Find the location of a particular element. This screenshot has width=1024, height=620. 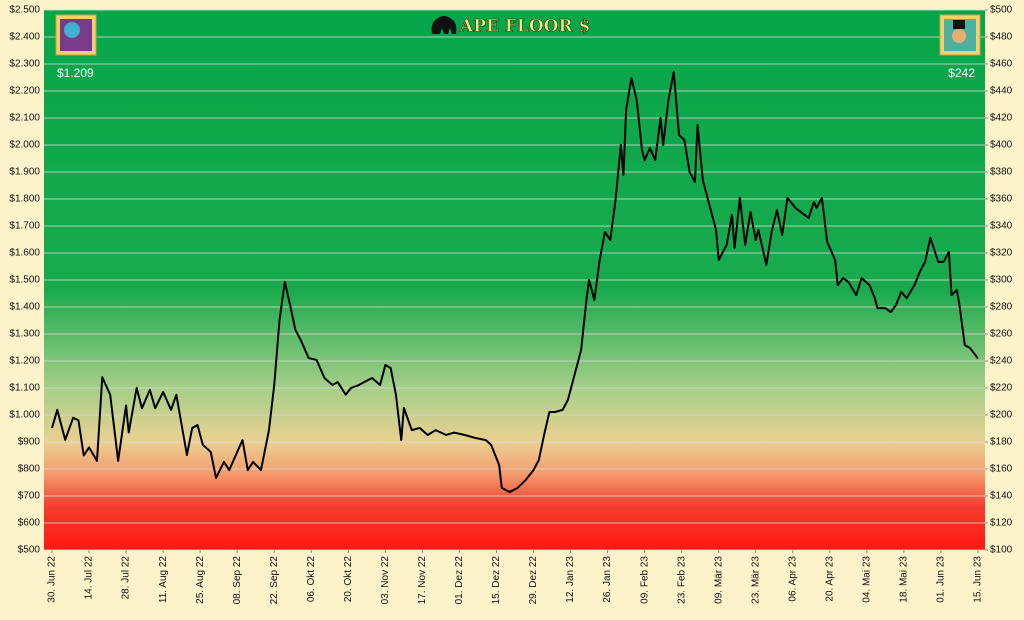

y2-tick-label: $480 is located at coordinates (1001, 37).